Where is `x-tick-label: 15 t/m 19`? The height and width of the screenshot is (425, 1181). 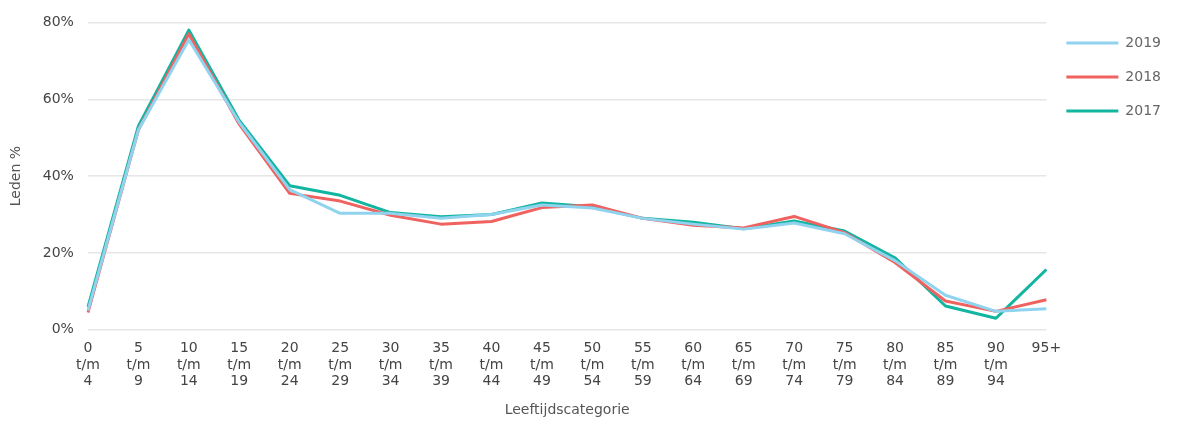
x-tick-label: 15 t/m 19 is located at coordinates (239, 363).